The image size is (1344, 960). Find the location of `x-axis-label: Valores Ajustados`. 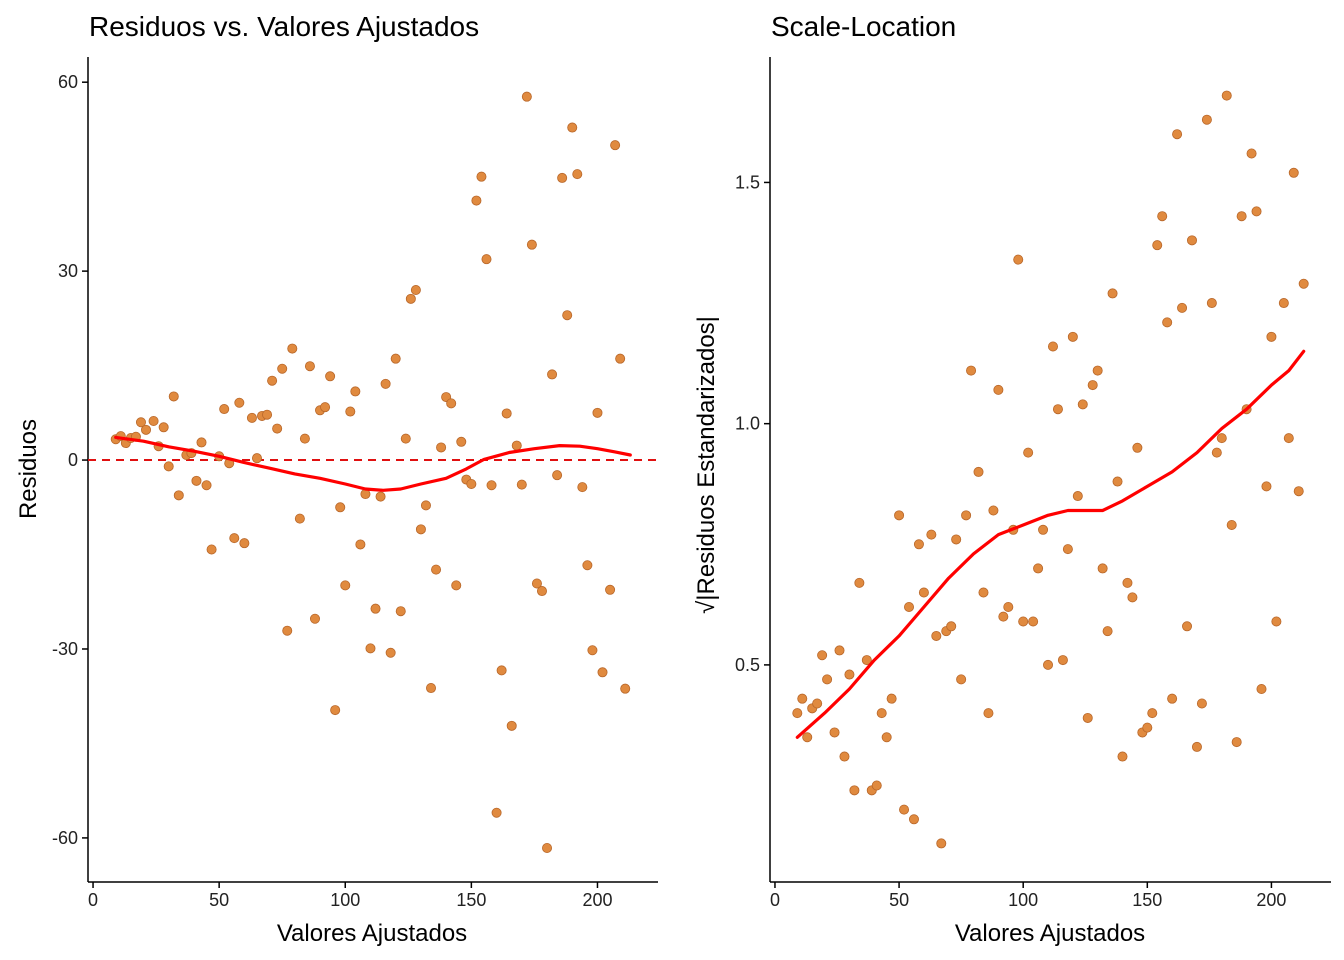

x-axis-label: Valores Ajustados is located at coordinates (372, 933).